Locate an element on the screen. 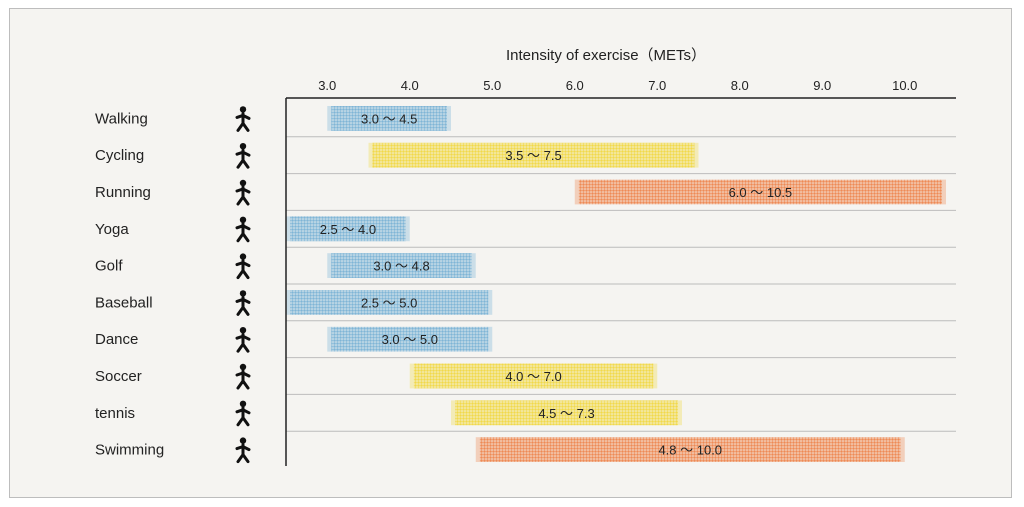 This screenshot has width=1024, height=507. category-label: Running is located at coordinates (123, 192).